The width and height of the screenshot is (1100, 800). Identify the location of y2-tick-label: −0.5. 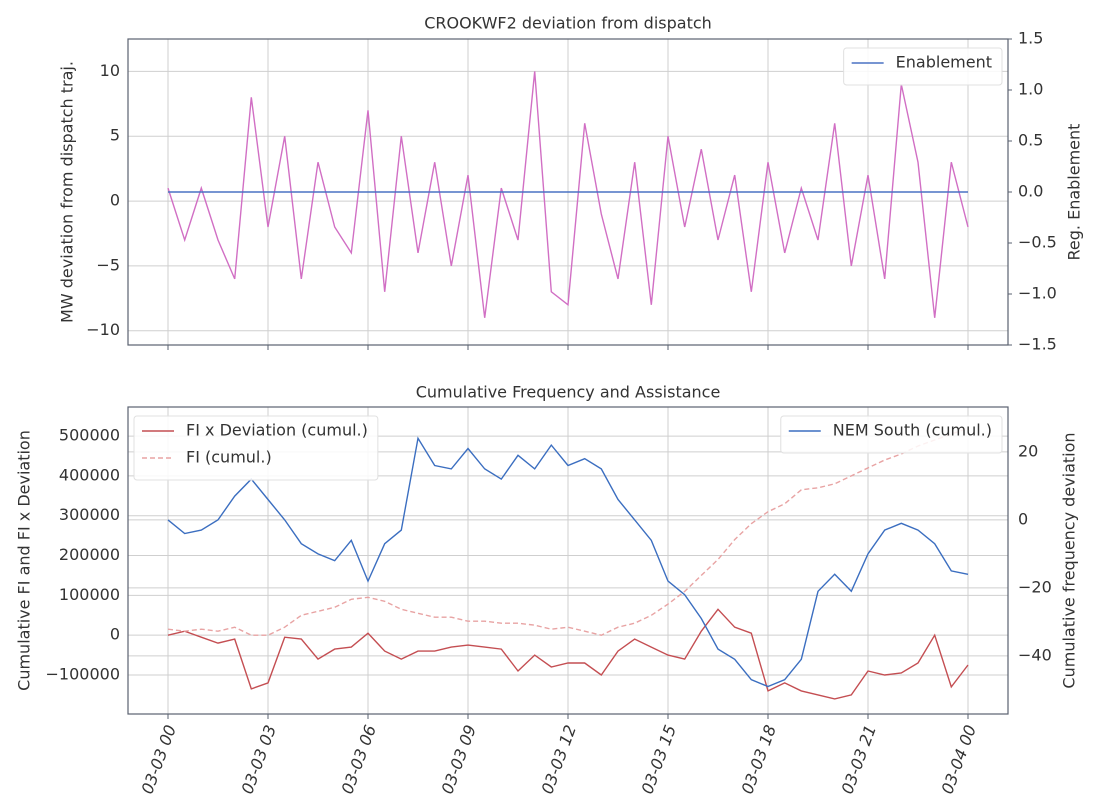
(1037, 242).